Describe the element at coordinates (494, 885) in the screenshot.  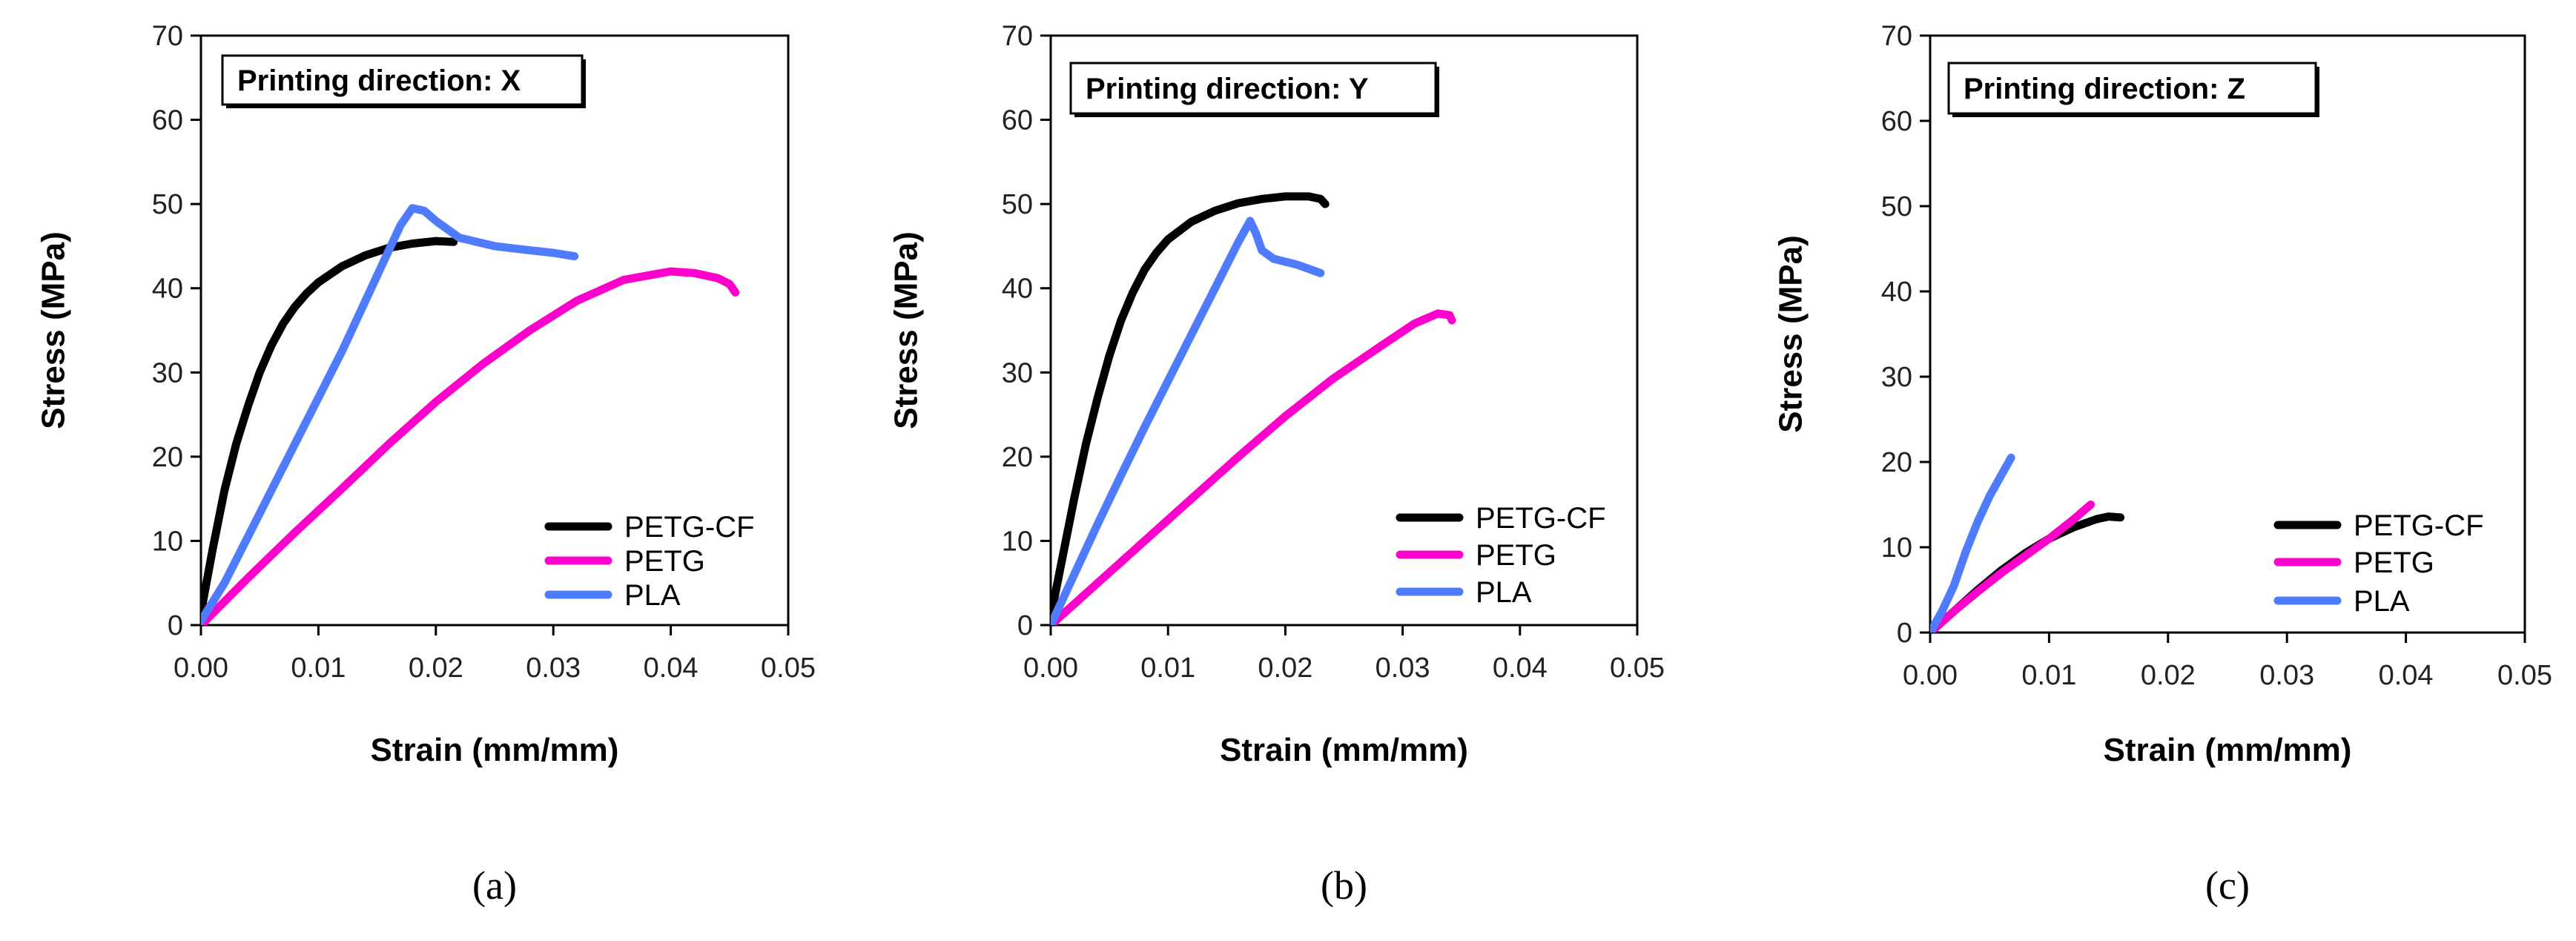
I see `panel-caption: (a)` at that location.